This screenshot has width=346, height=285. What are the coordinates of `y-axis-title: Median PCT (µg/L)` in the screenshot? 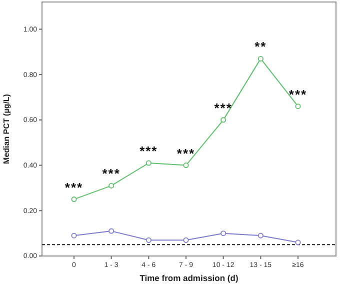 It's located at (6, 129).